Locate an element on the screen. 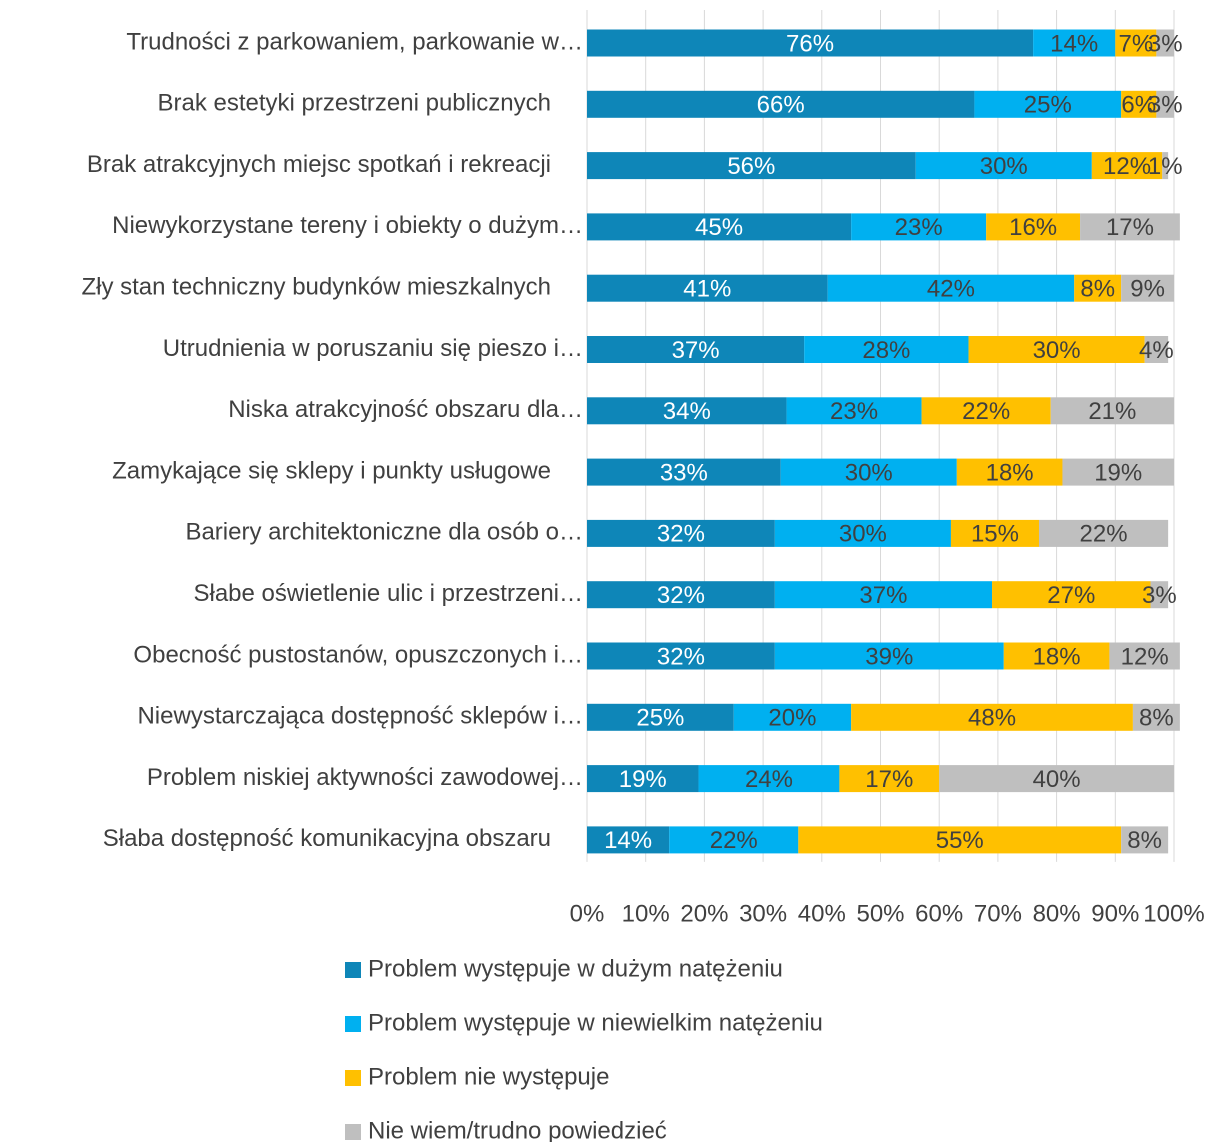 The width and height of the screenshot is (1210, 1142). data-label: 6% is located at coordinates (1138, 105).